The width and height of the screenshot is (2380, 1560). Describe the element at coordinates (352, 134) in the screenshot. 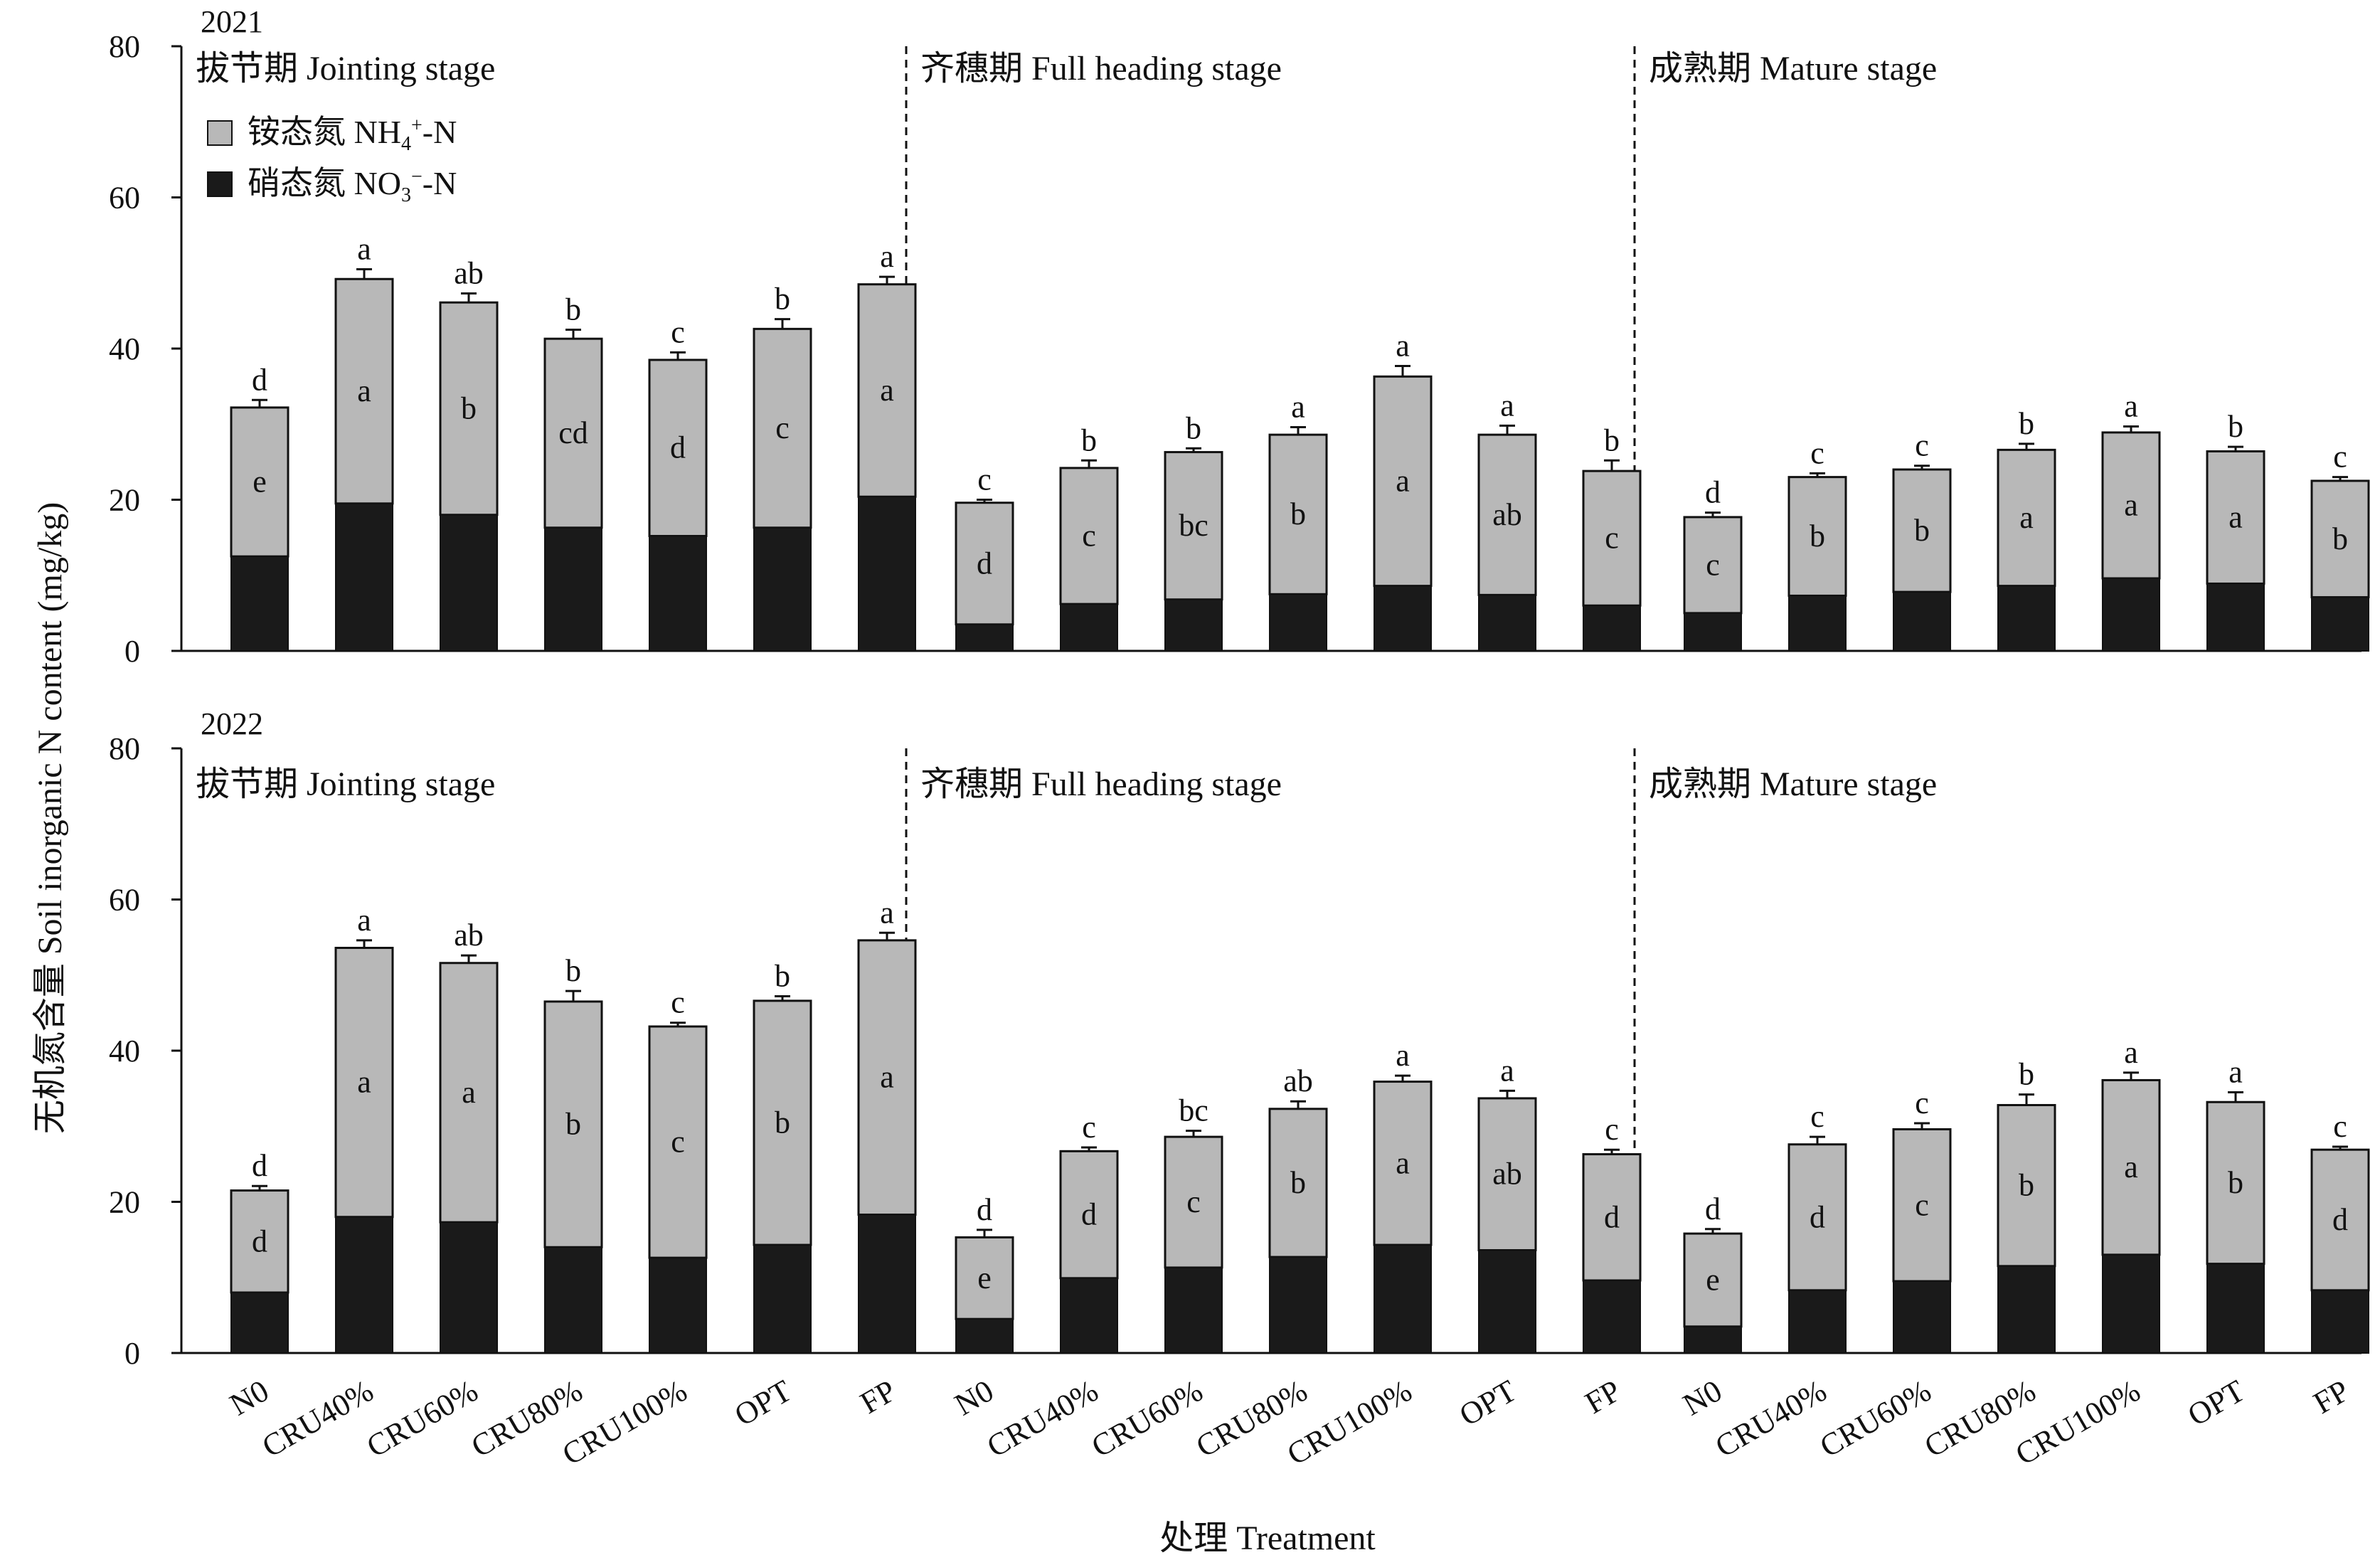

I see `legend-label: 铵态氮 NH4+-N` at that location.